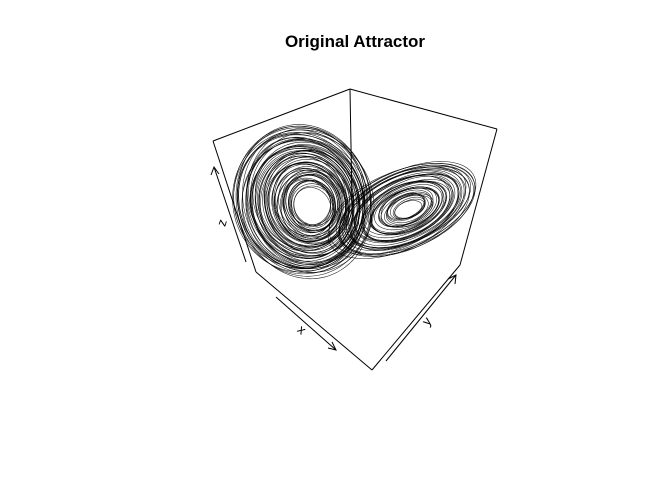 This screenshot has width=672, height=480. Describe the element at coordinates (452, 279) in the screenshot. I see `y-axis-arrowhead` at that location.